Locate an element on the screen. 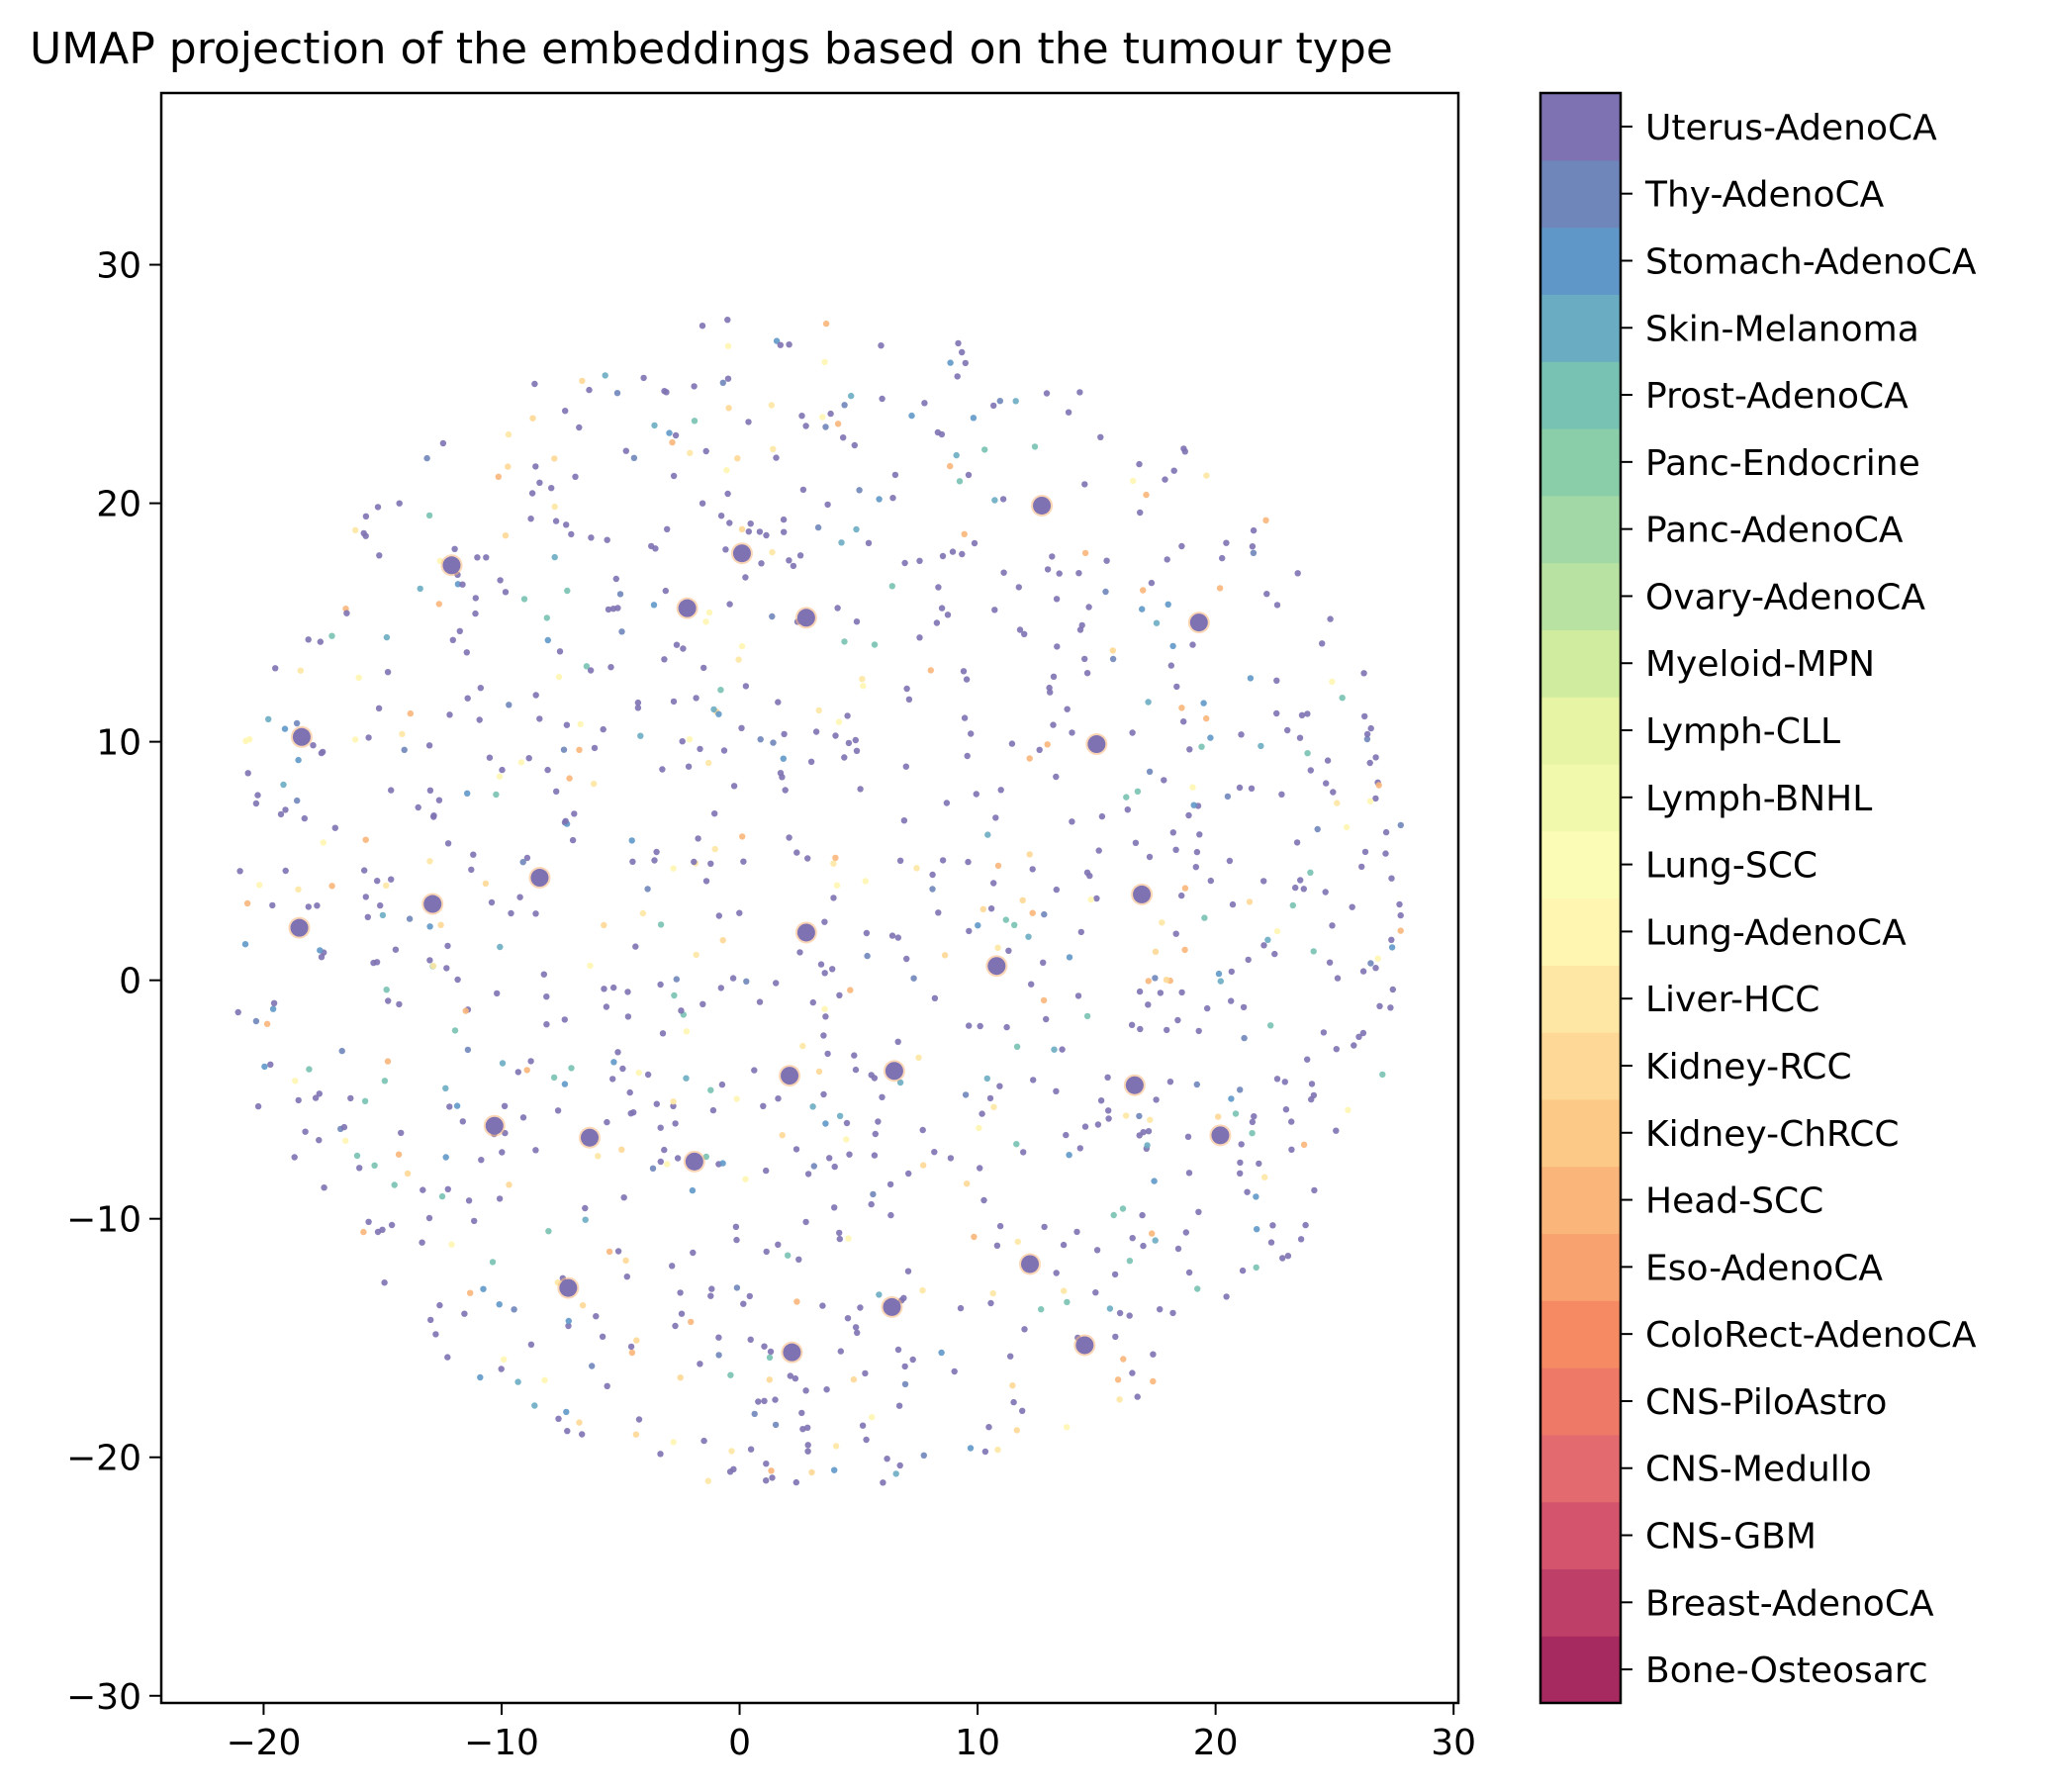 The image size is (2050, 1792). colorbar-frame is located at coordinates (1580, 898).